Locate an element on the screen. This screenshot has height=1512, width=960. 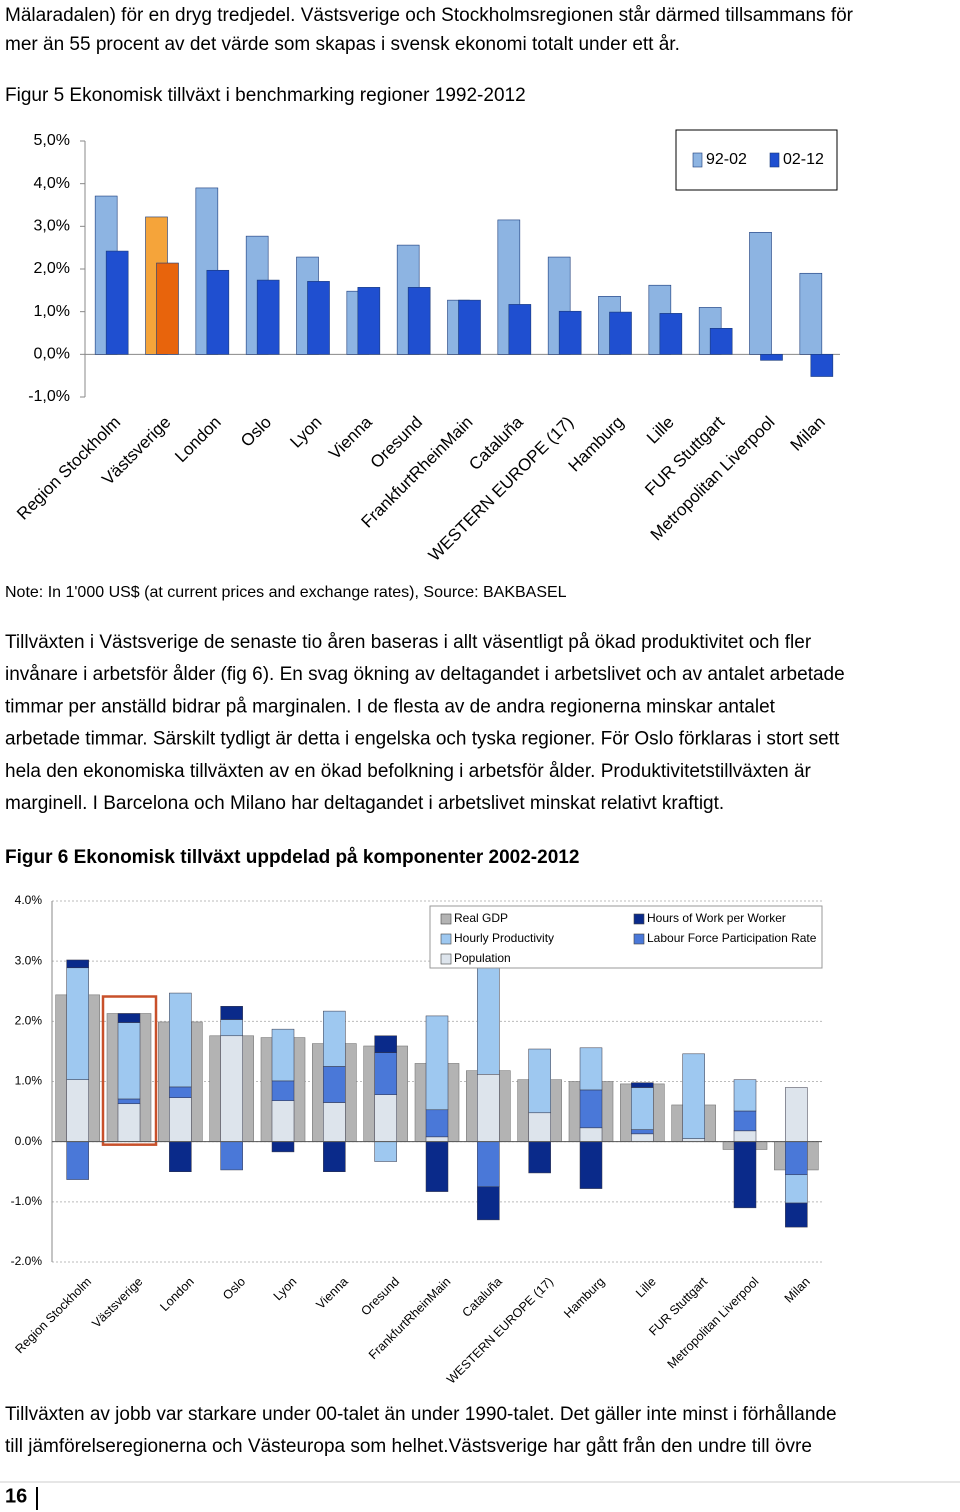
y-tick-label: 4,0% is located at coordinates (52, 183).